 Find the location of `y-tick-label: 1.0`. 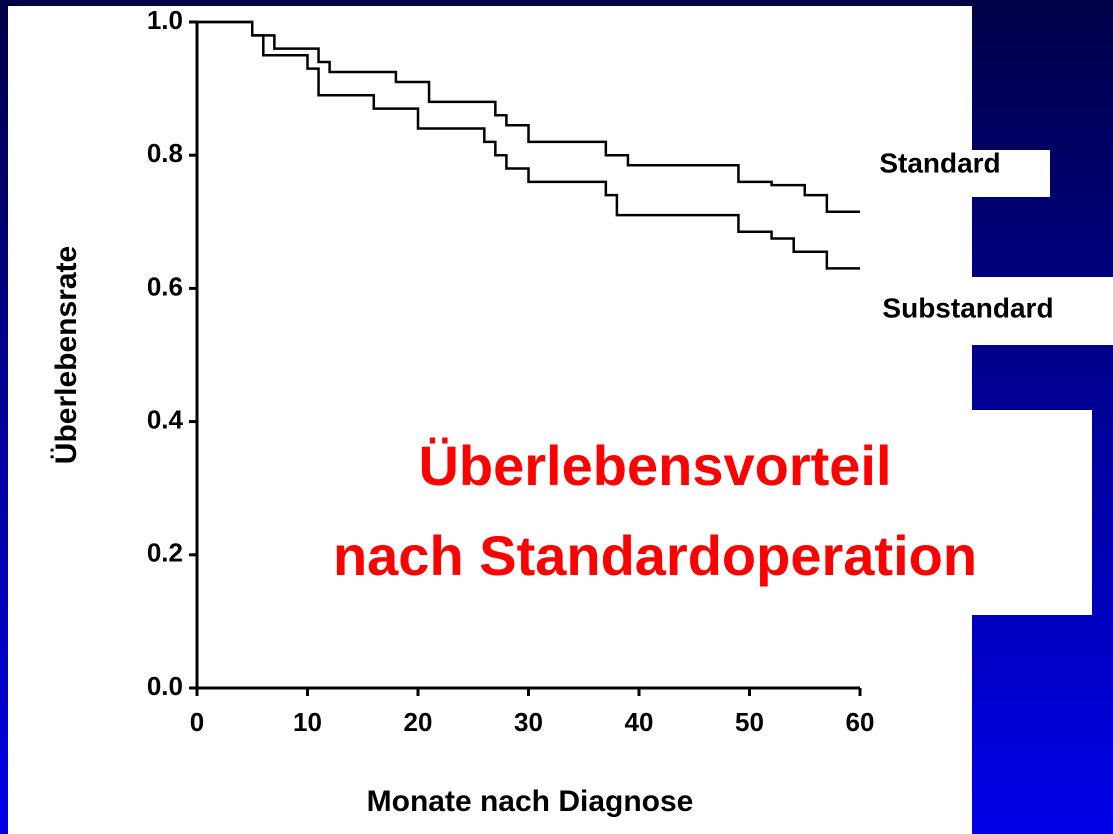

y-tick-label: 1.0 is located at coordinates (165, 20).